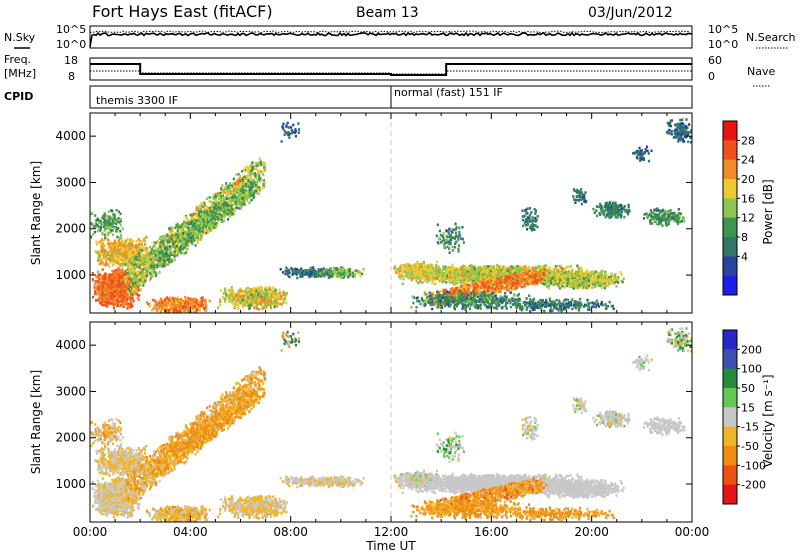 This screenshot has width=800, height=558. Describe the element at coordinates (723, 29) in the screenshot. I see `nsearch-tick-high: 10^5` at that location.